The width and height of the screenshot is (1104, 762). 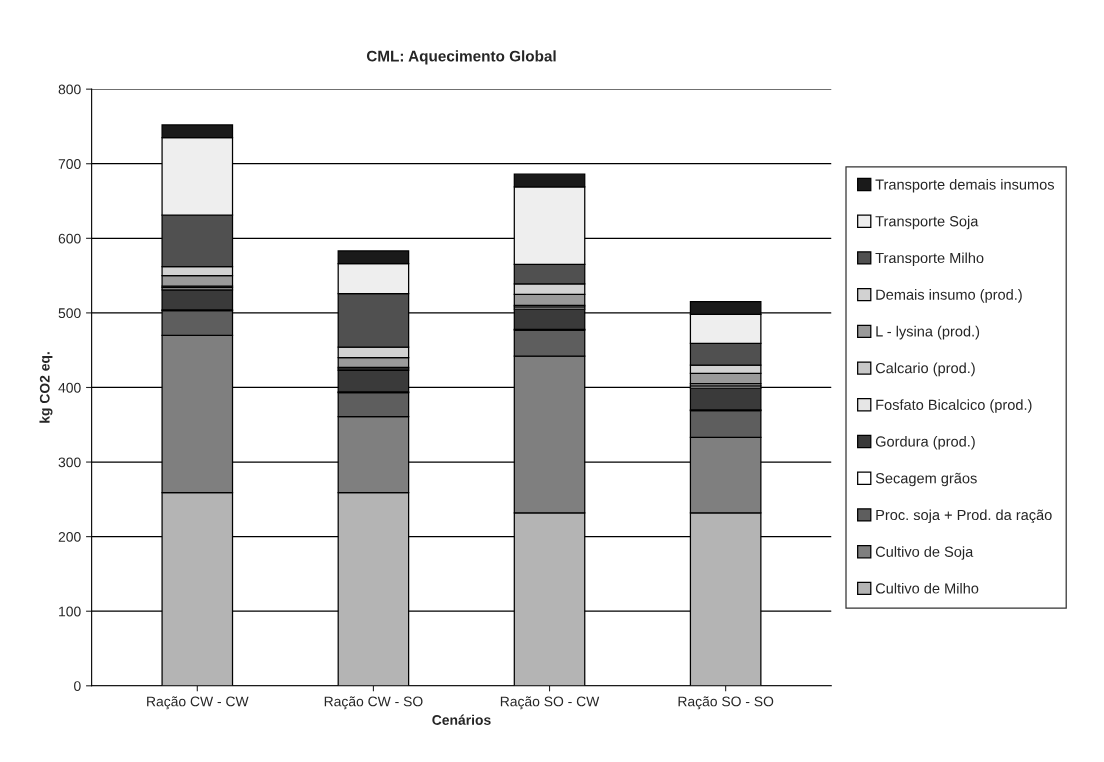 What do you see at coordinates (46, 387) in the screenshot?
I see `y-axis-title: kg CO2 eq.` at bounding box center [46, 387].